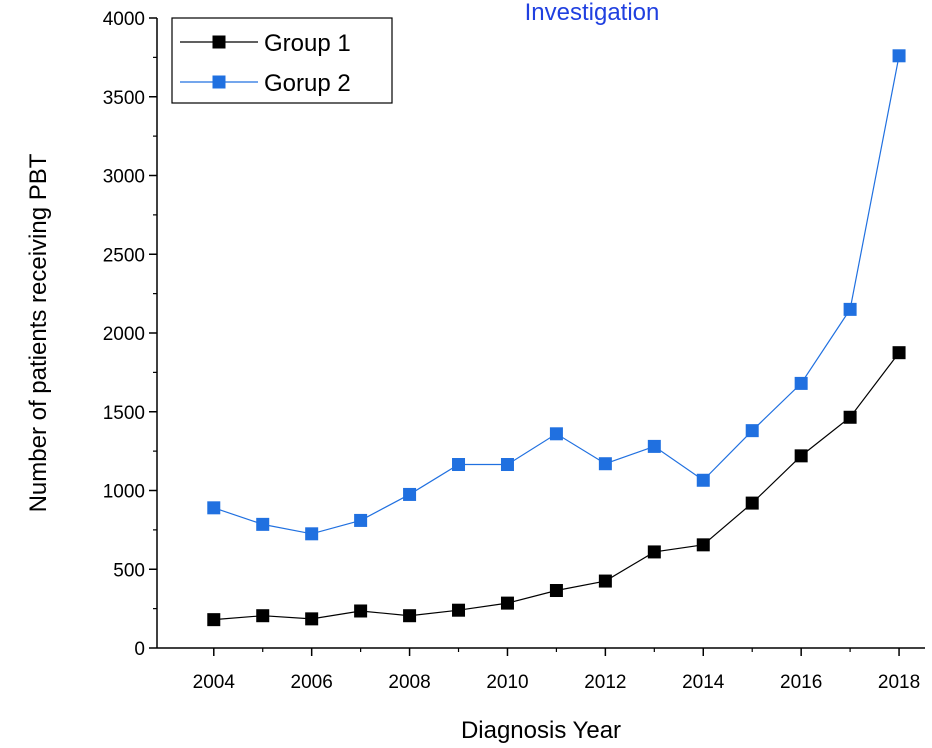 The height and width of the screenshot is (748, 932). Describe the element at coordinates (703, 682) in the screenshot. I see `x-tick-label: 2014` at that location.